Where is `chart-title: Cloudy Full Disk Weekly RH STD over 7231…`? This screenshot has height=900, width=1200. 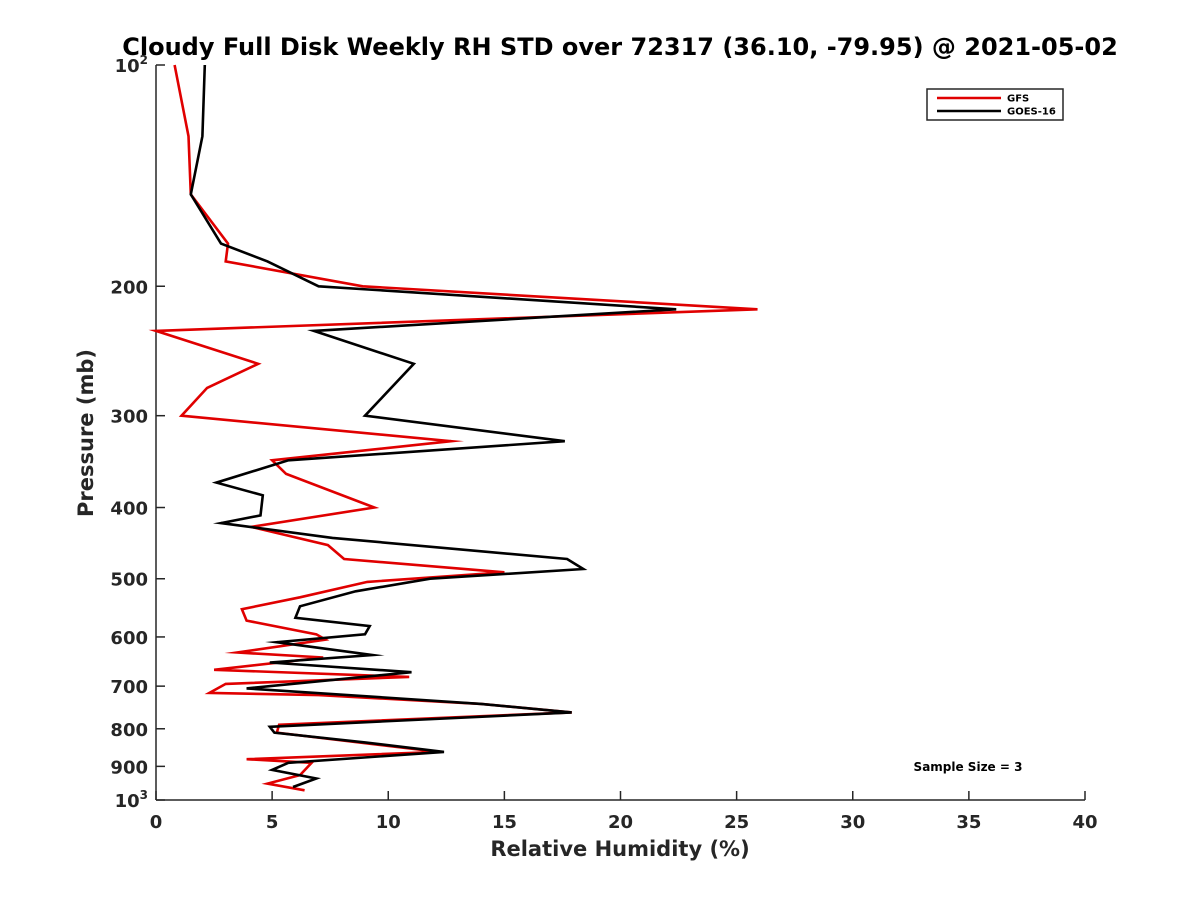 chart-title: Cloudy Full Disk Weekly RH STD over 7231… is located at coordinates (620, 47).